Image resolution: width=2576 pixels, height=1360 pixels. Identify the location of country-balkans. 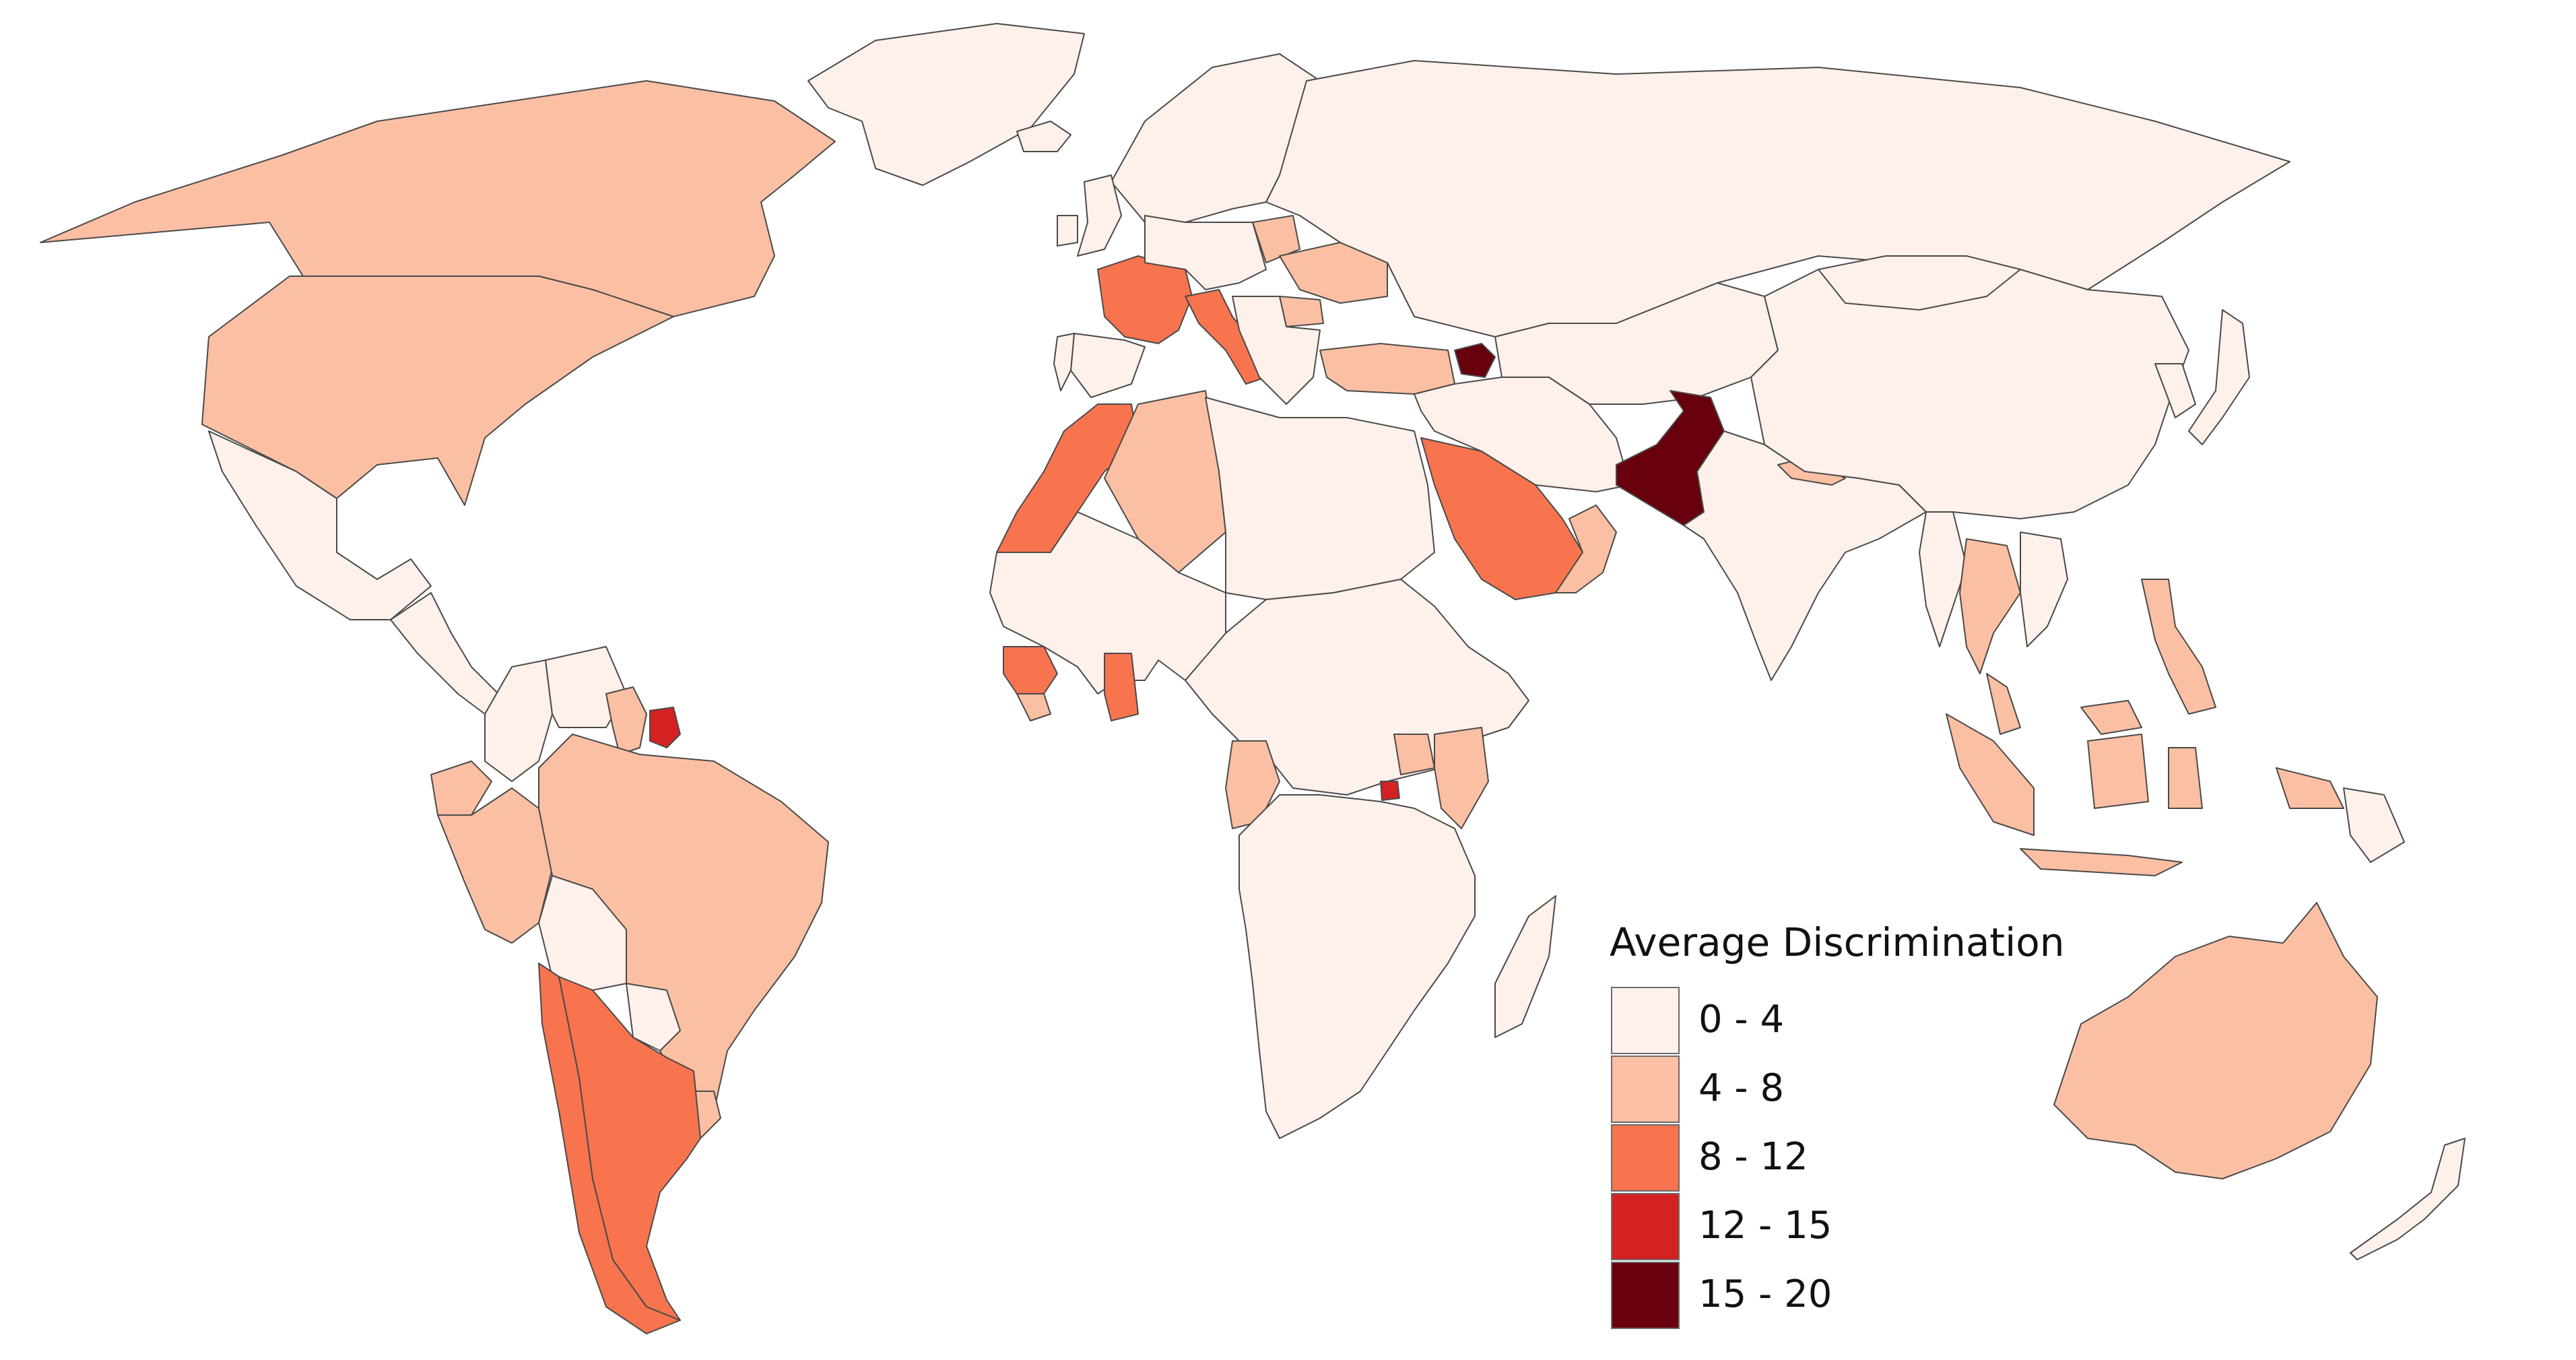
(1276, 351).